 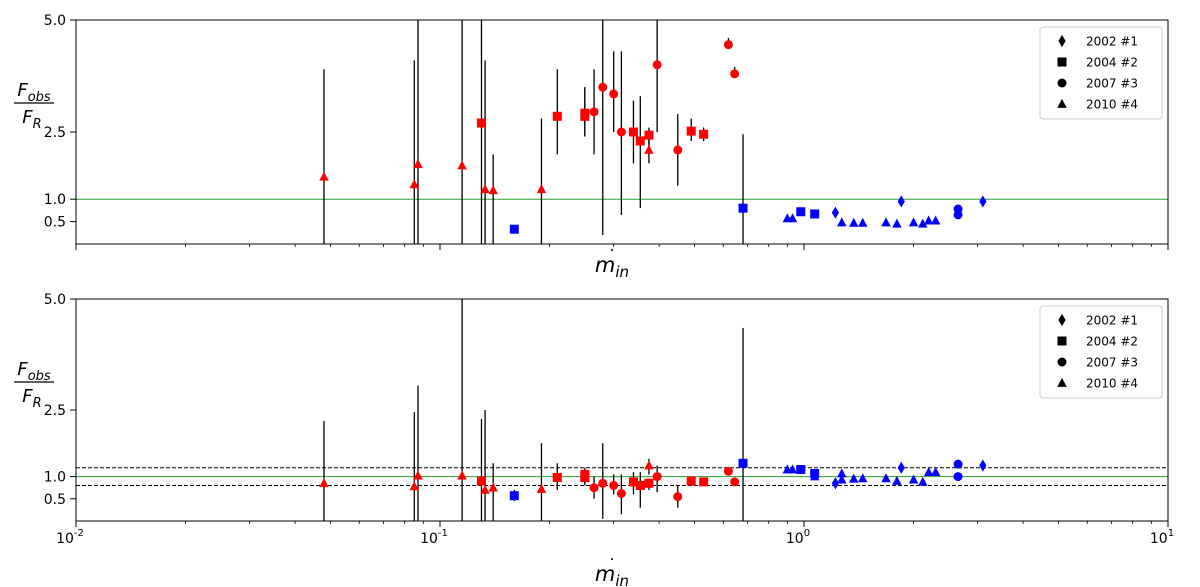 What do you see at coordinates (70, 537) in the screenshot?
I see `x-tick-label: 10⁻²` at bounding box center [70, 537].